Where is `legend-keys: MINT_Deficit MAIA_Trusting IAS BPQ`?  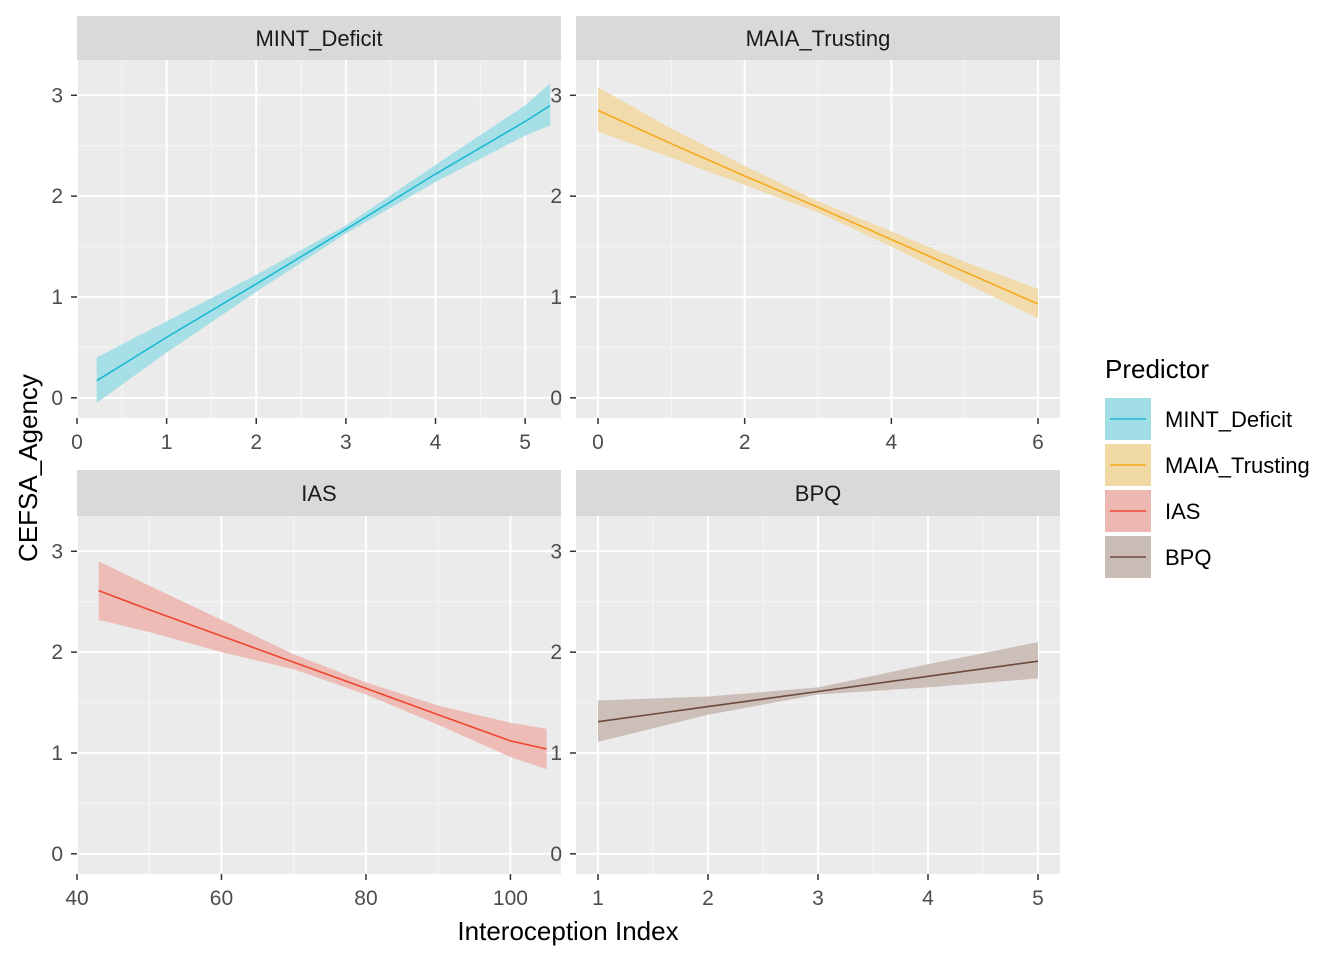 legend-keys: MINT_Deficit MAIA_Trusting IAS BPQ is located at coordinates (1207, 488).